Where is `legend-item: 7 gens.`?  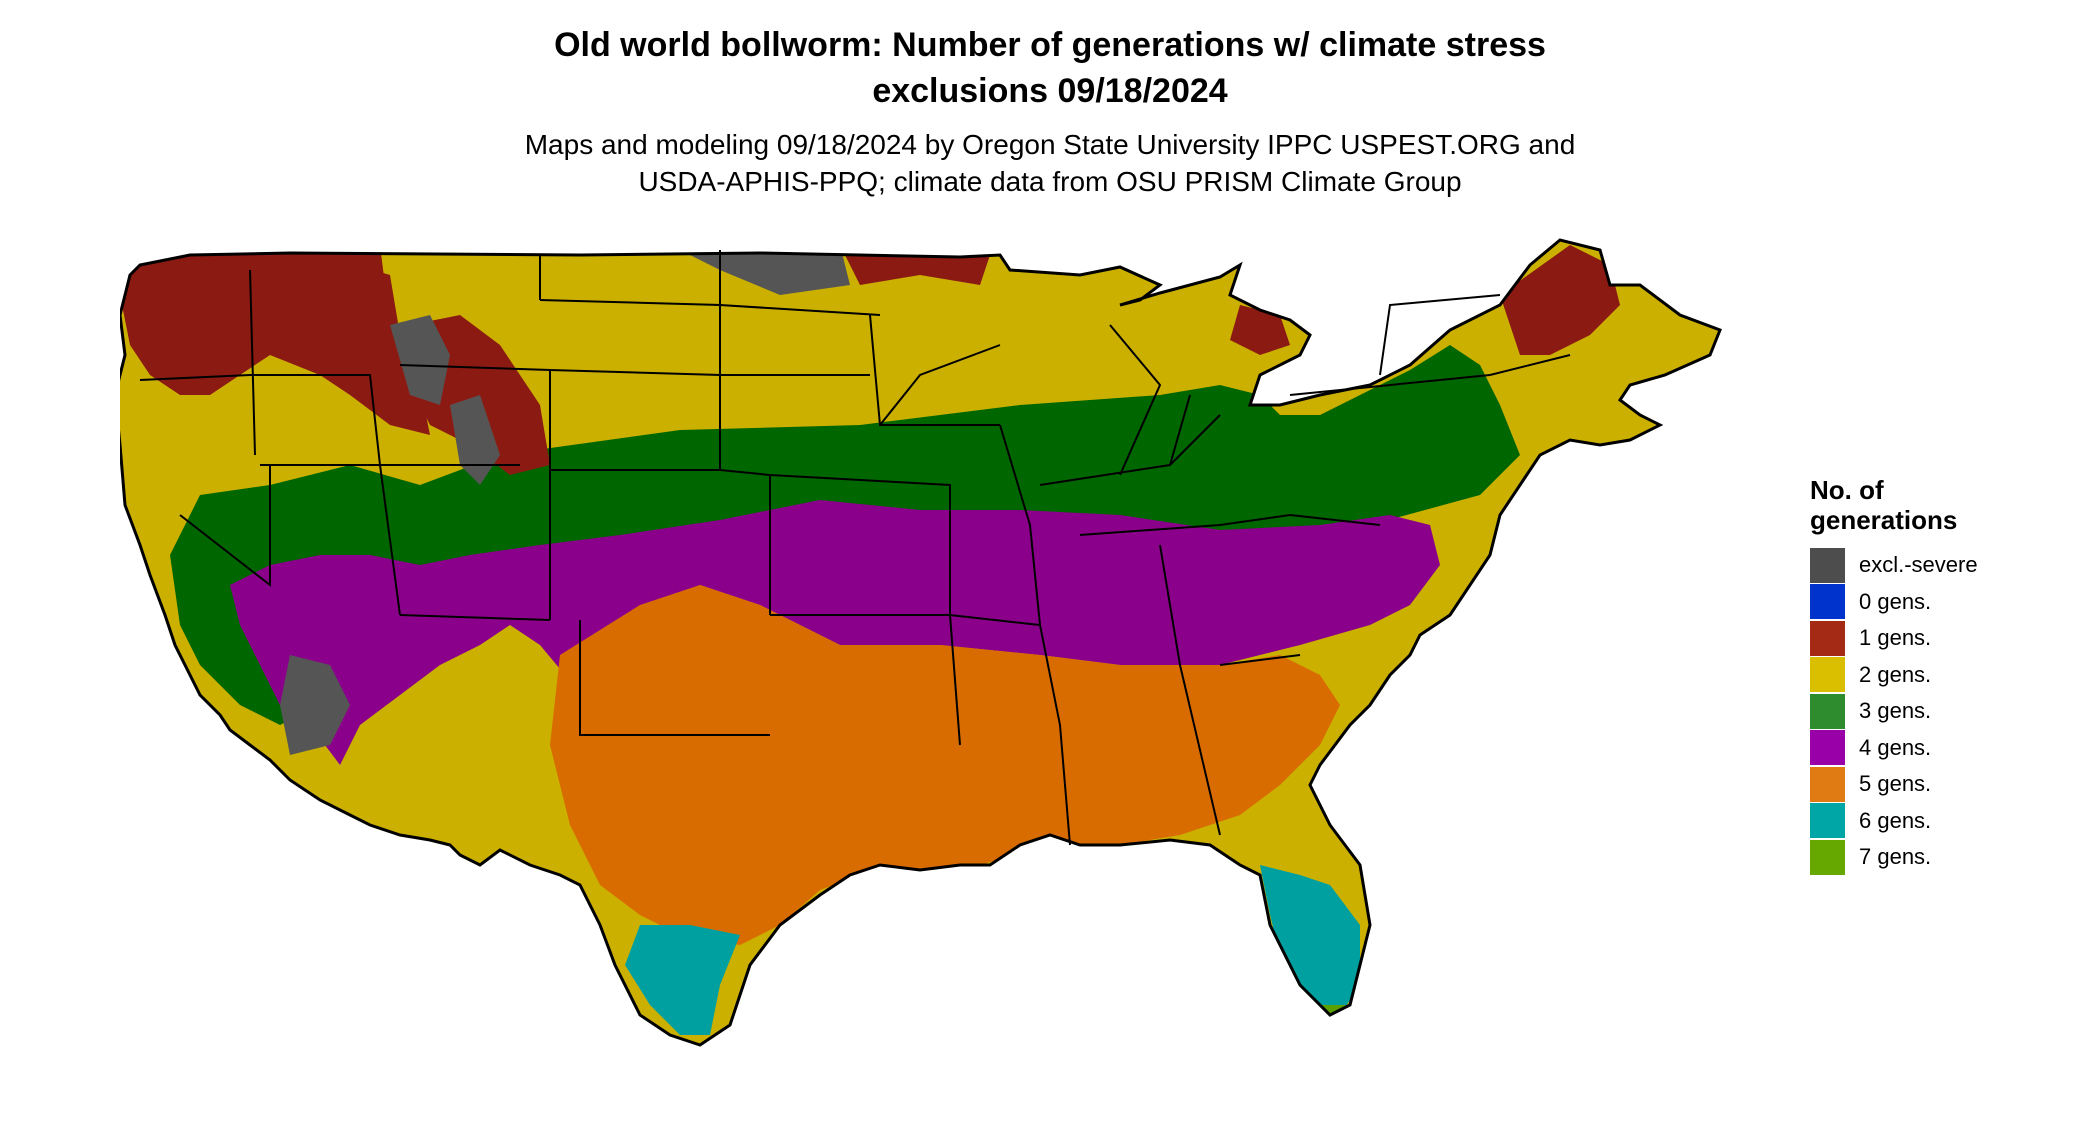 legend-item: 7 gens. is located at coordinates (1940, 857).